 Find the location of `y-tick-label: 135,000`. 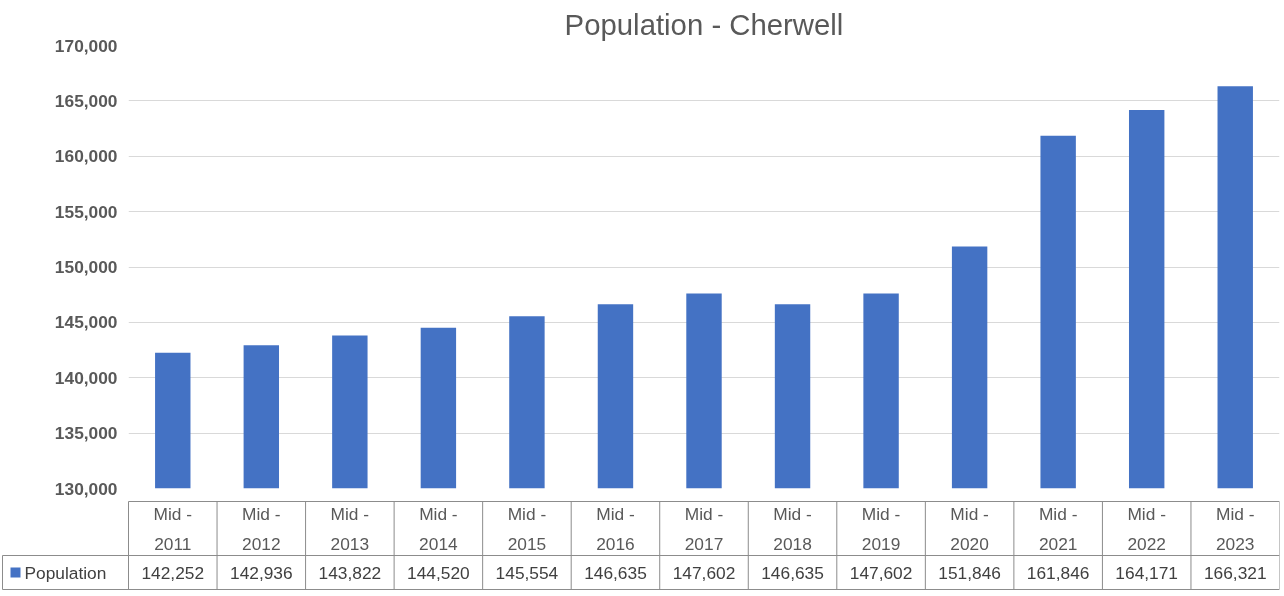

y-tick-label: 135,000 is located at coordinates (86, 433).